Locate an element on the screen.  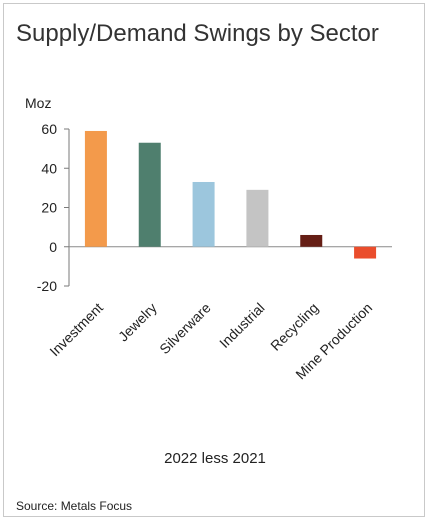
x-category-label: Jewelry is located at coordinates (137, 322).